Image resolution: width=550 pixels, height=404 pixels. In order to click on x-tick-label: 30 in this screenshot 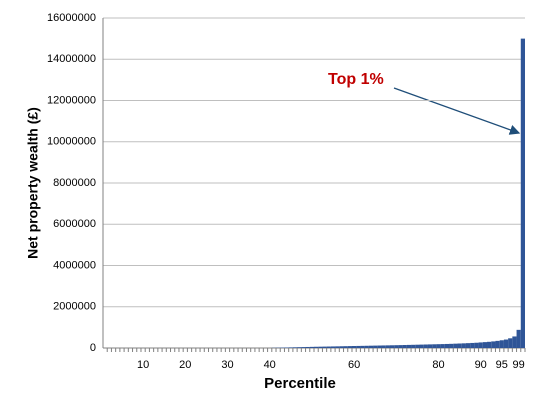, I will do `click(227, 365)`.